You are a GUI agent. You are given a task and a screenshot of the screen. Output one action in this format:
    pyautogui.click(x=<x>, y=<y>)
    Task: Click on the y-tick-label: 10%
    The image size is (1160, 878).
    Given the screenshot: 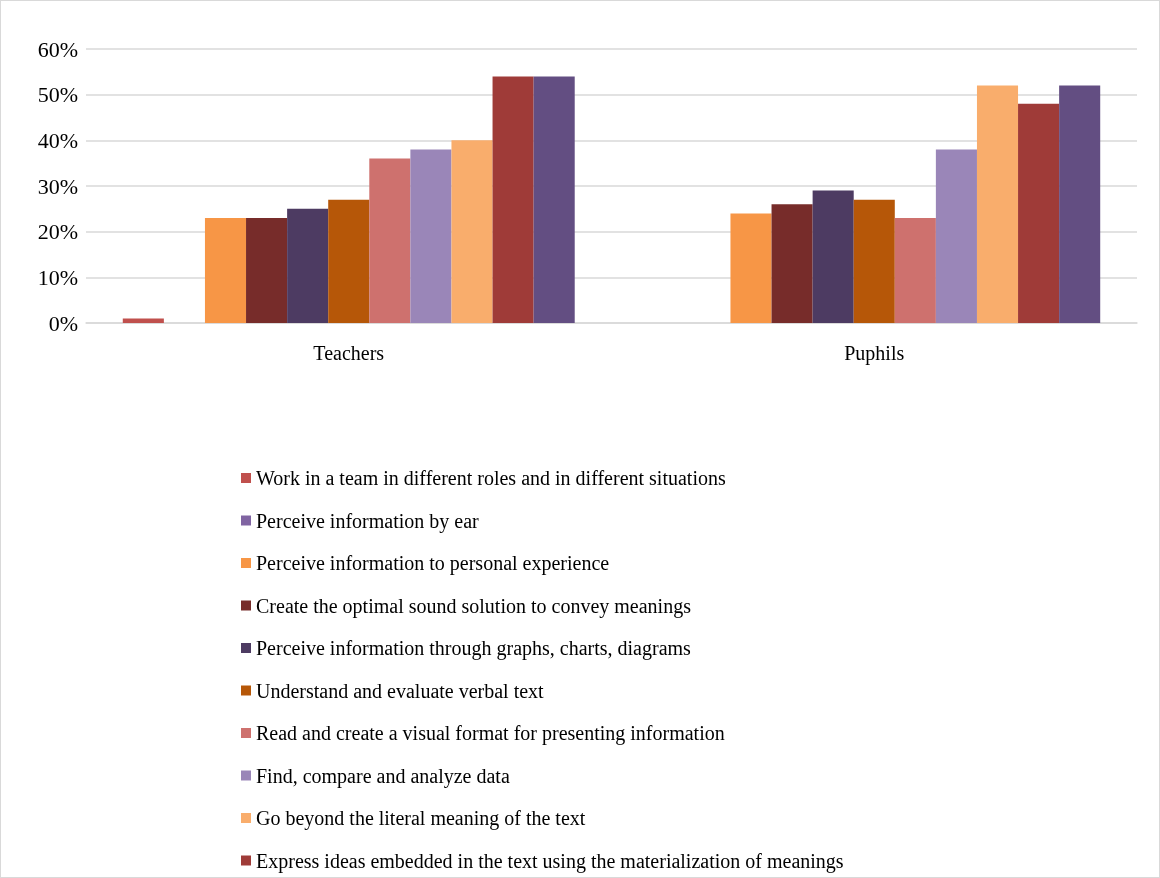 What is the action you would take?
    pyautogui.click(x=57, y=277)
    